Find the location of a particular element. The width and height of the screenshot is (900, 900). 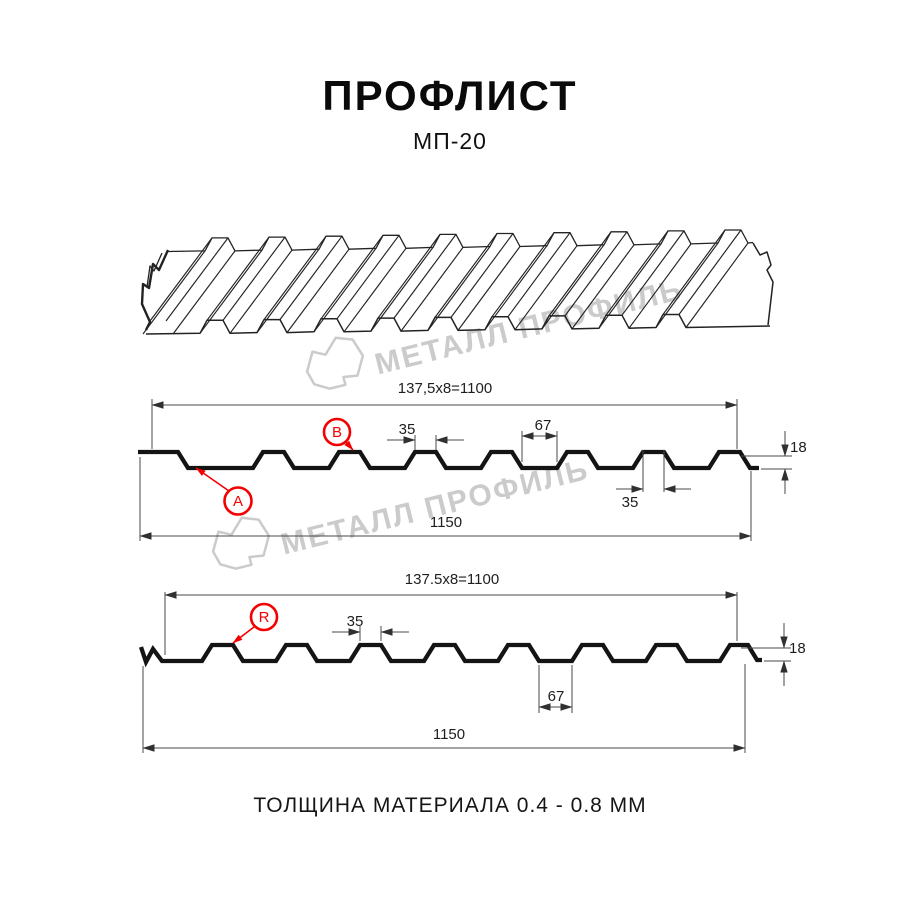

s1-coverage-dim: 137,5x8=1100 is located at coordinates (445, 388).